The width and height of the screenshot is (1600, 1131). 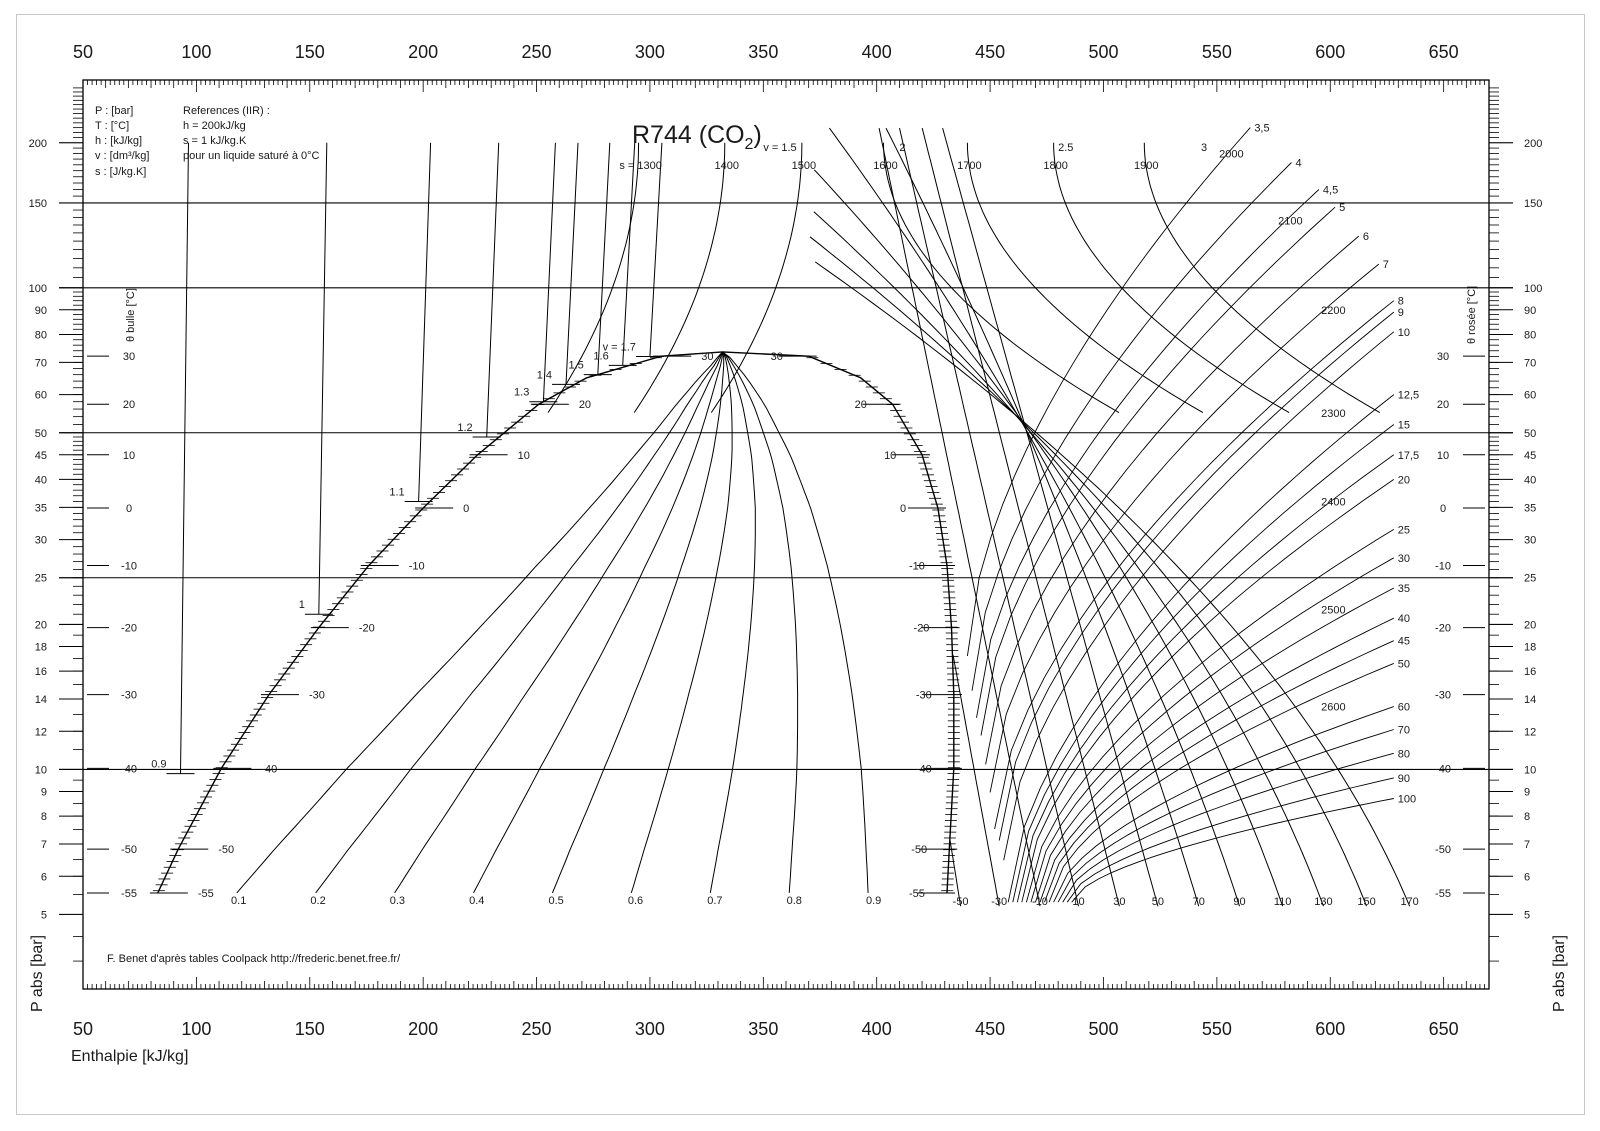 I want to click on y-tick-label-right: 20, so click(x=1530, y=625).